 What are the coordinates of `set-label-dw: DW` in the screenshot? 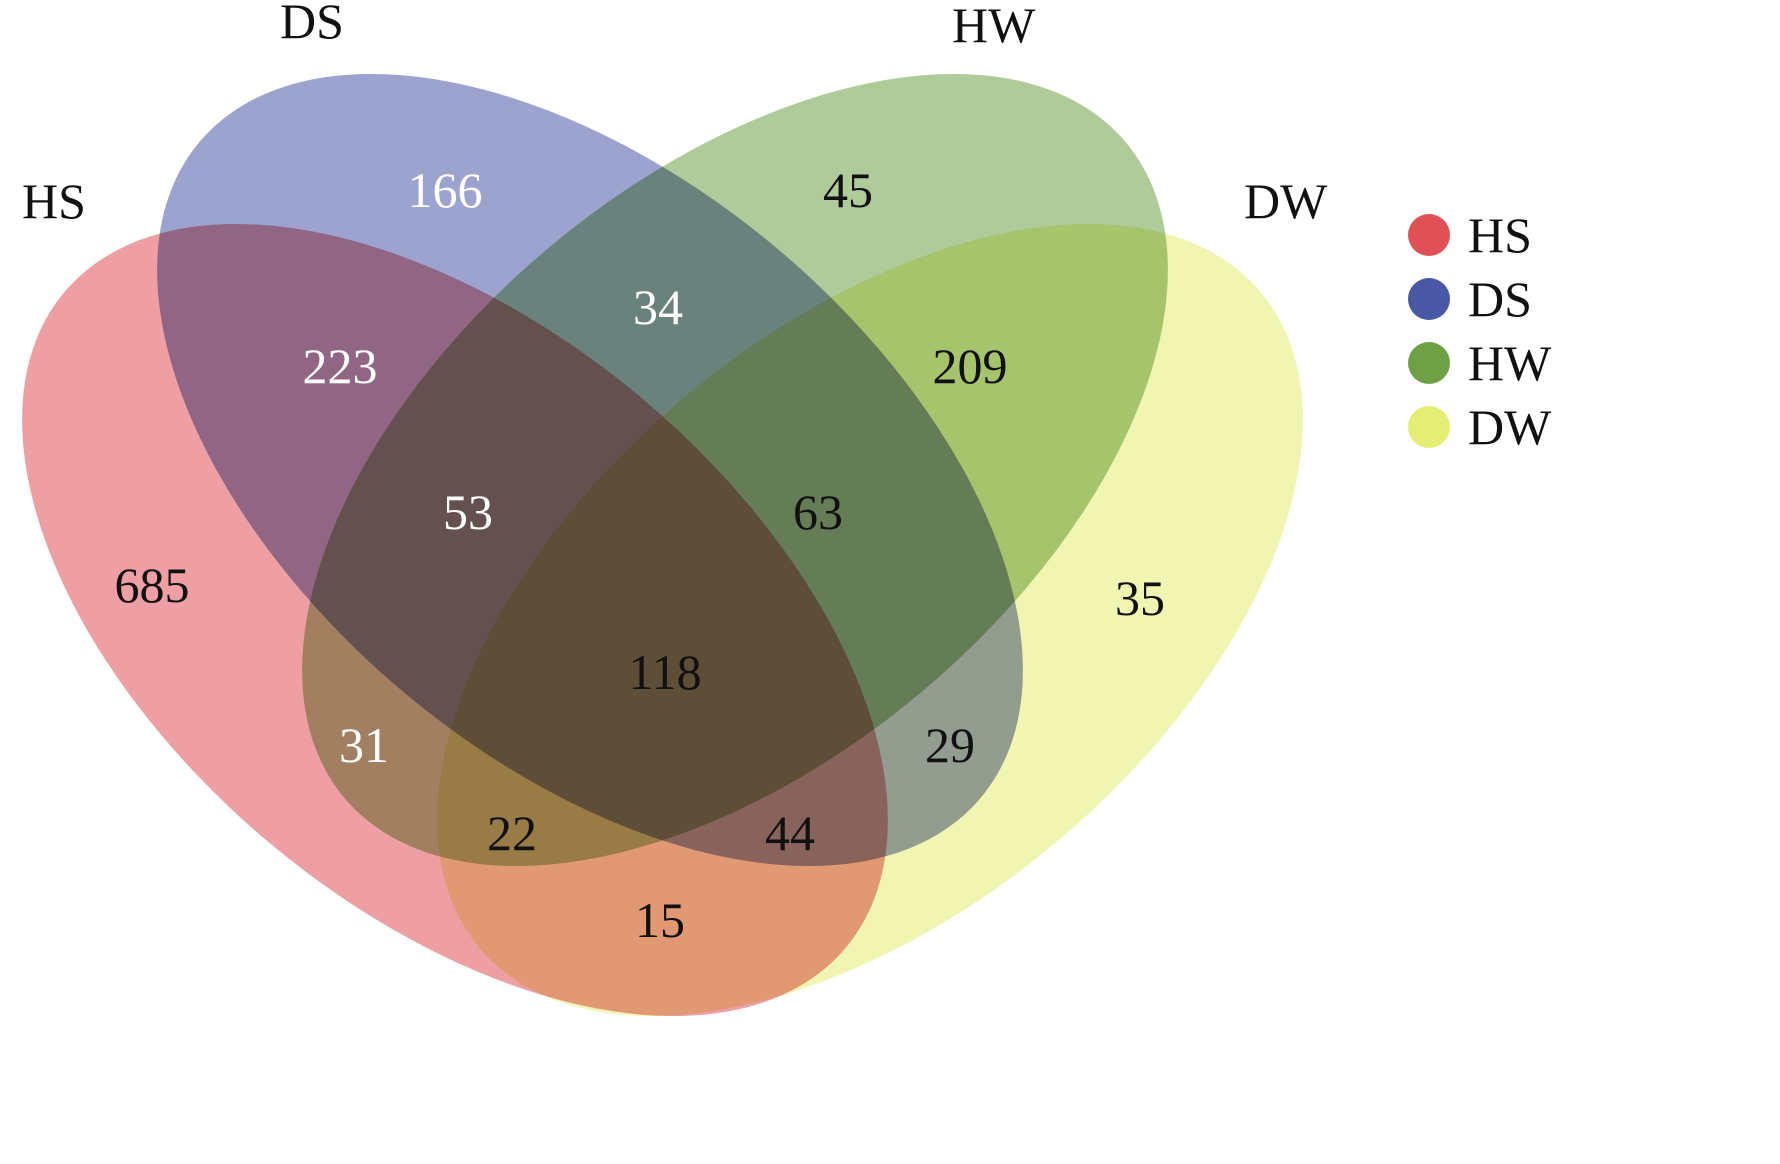 It's located at (1286, 201).